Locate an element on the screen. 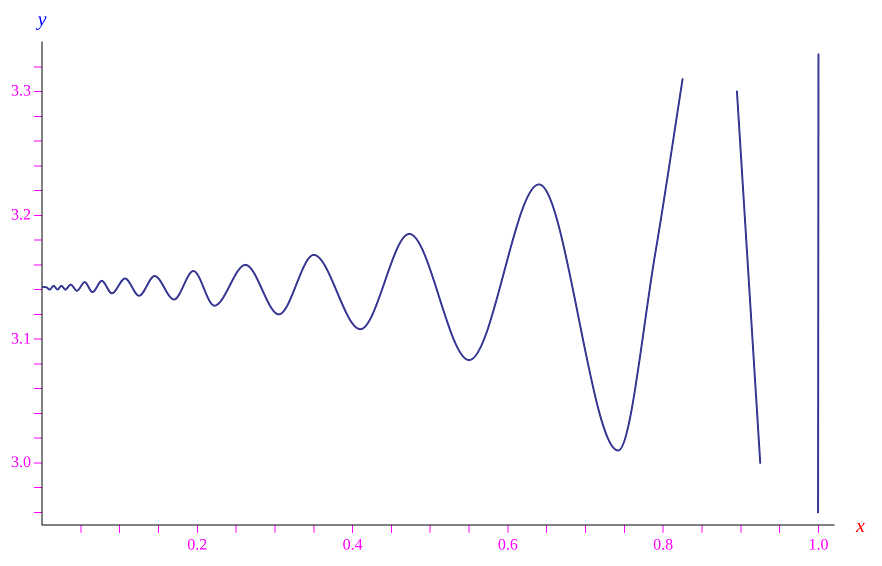  x-tick-label: 0.2 is located at coordinates (197, 545).